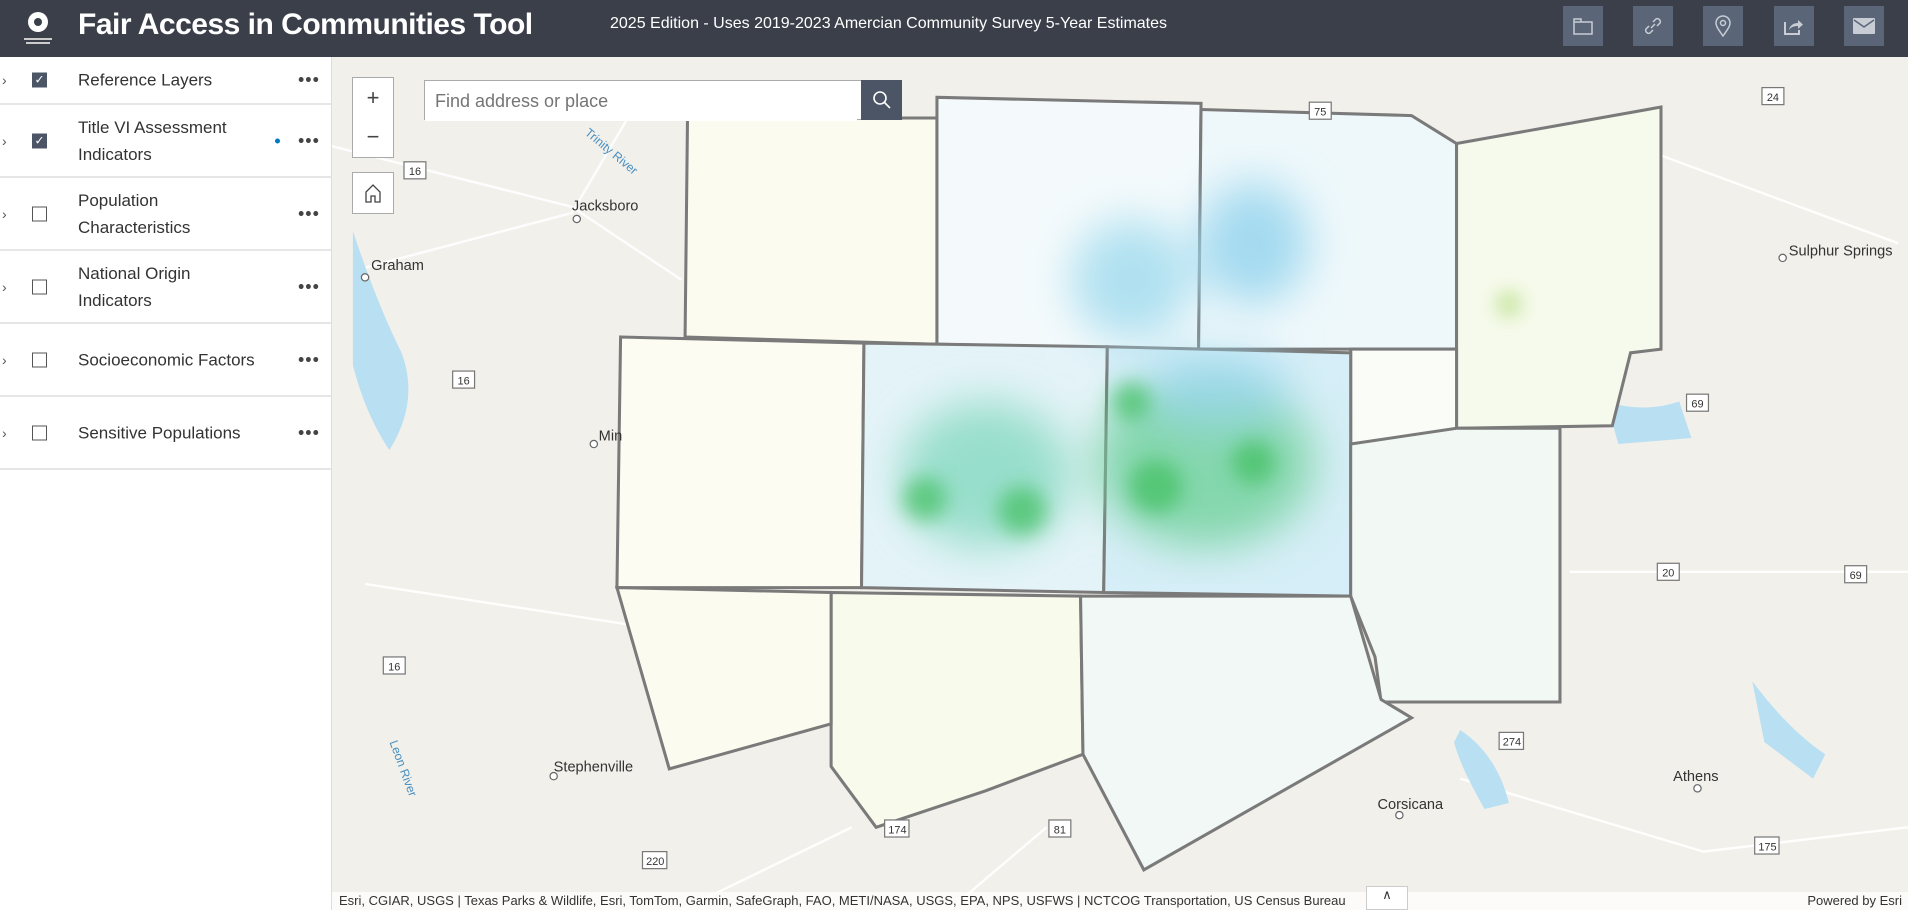  What do you see at coordinates (1668, 574) in the screenshot?
I see `svg-text: 20` at bounding box center [1668, 574].